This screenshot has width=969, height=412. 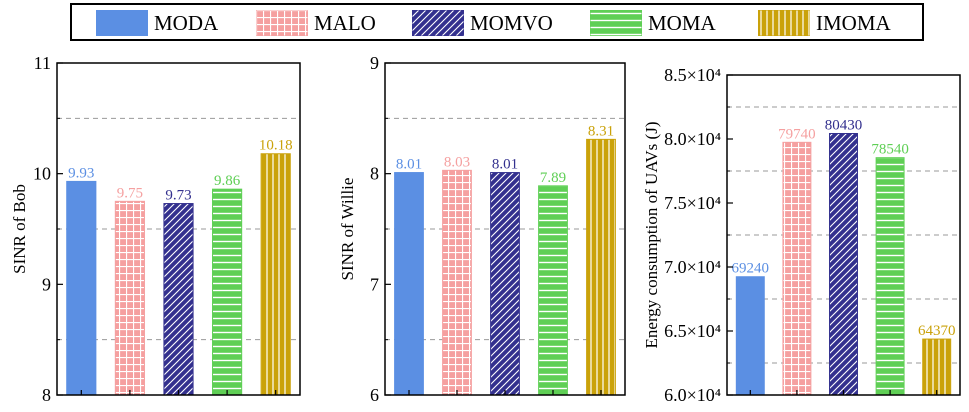 What do you see at coordinates (347, 229) in the screenshot?
I see `y-axis-label: SINR of Willie` at bounding box center [347, 229].